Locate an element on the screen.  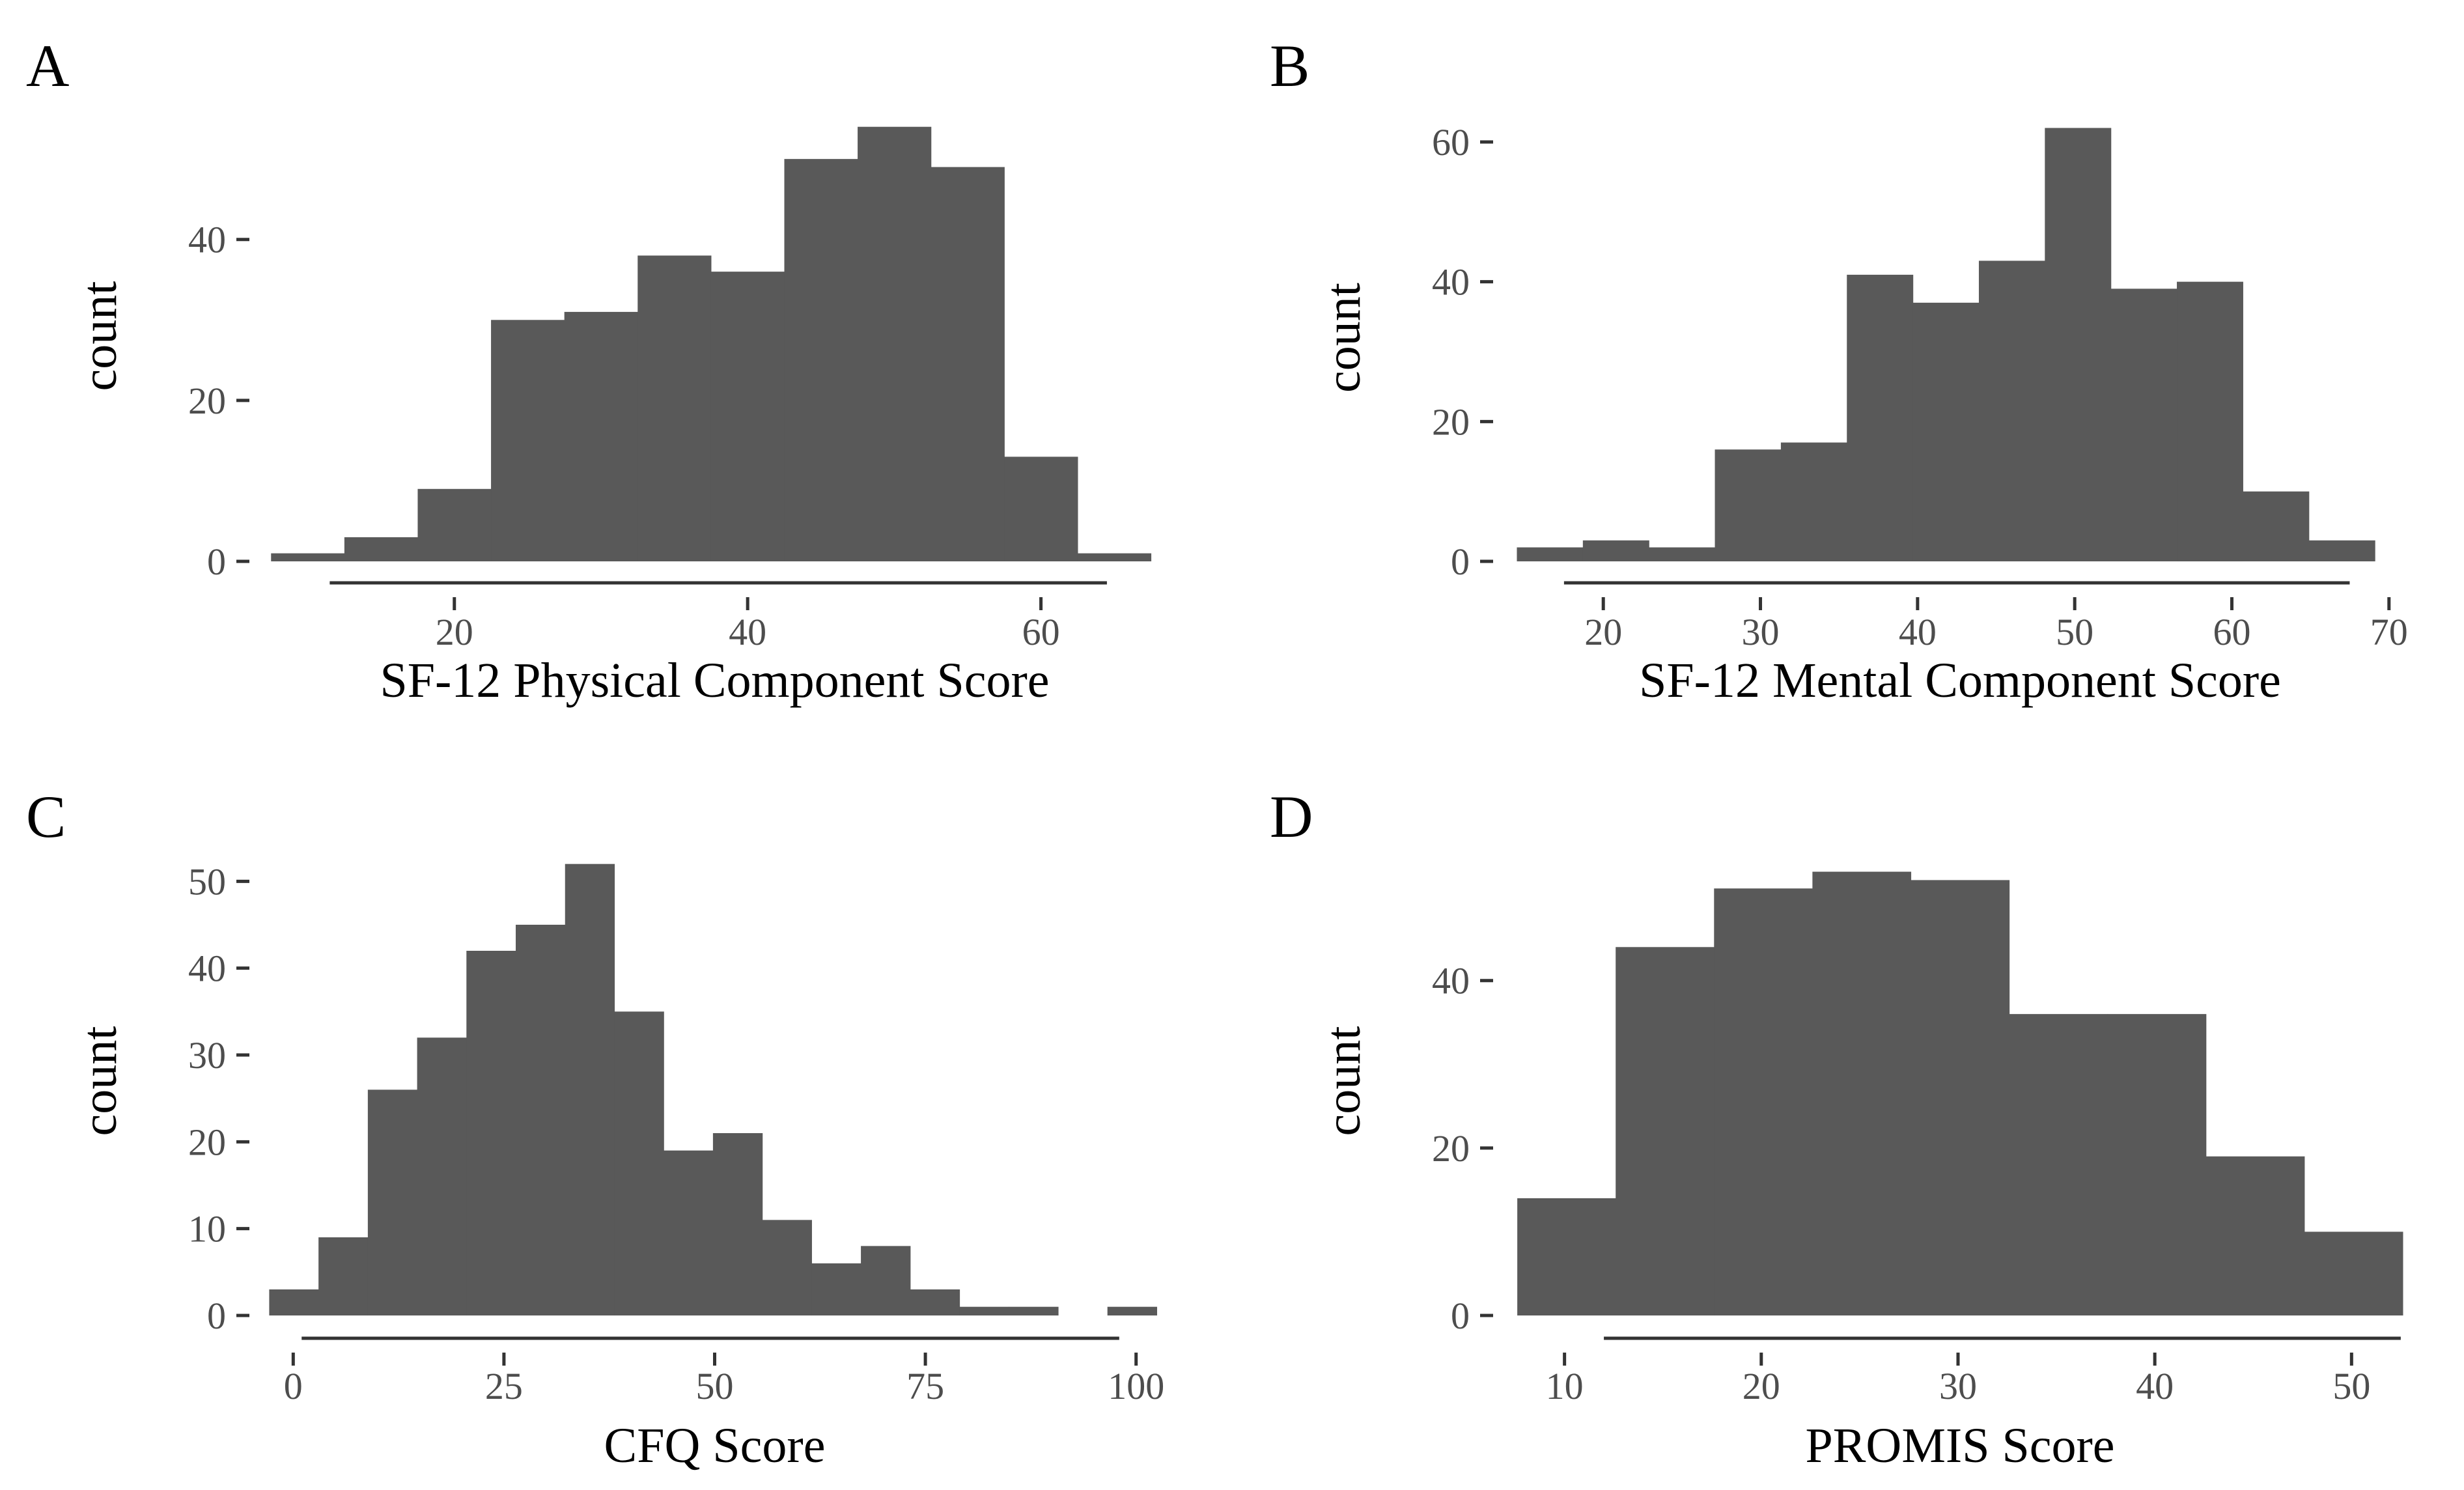
x-tick-label: 10 is located at coordinates (1565, 1386).